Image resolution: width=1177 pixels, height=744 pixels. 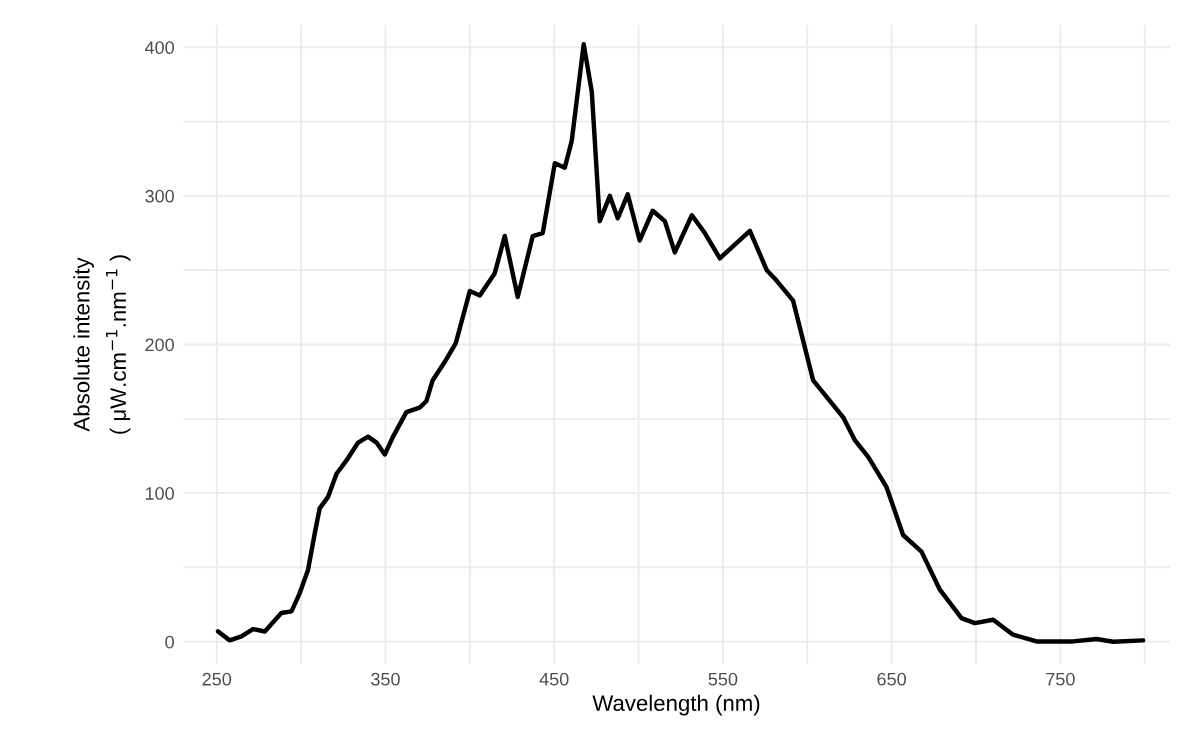 I want to click on y-tick-label: 400, so click(x=159, y=48).